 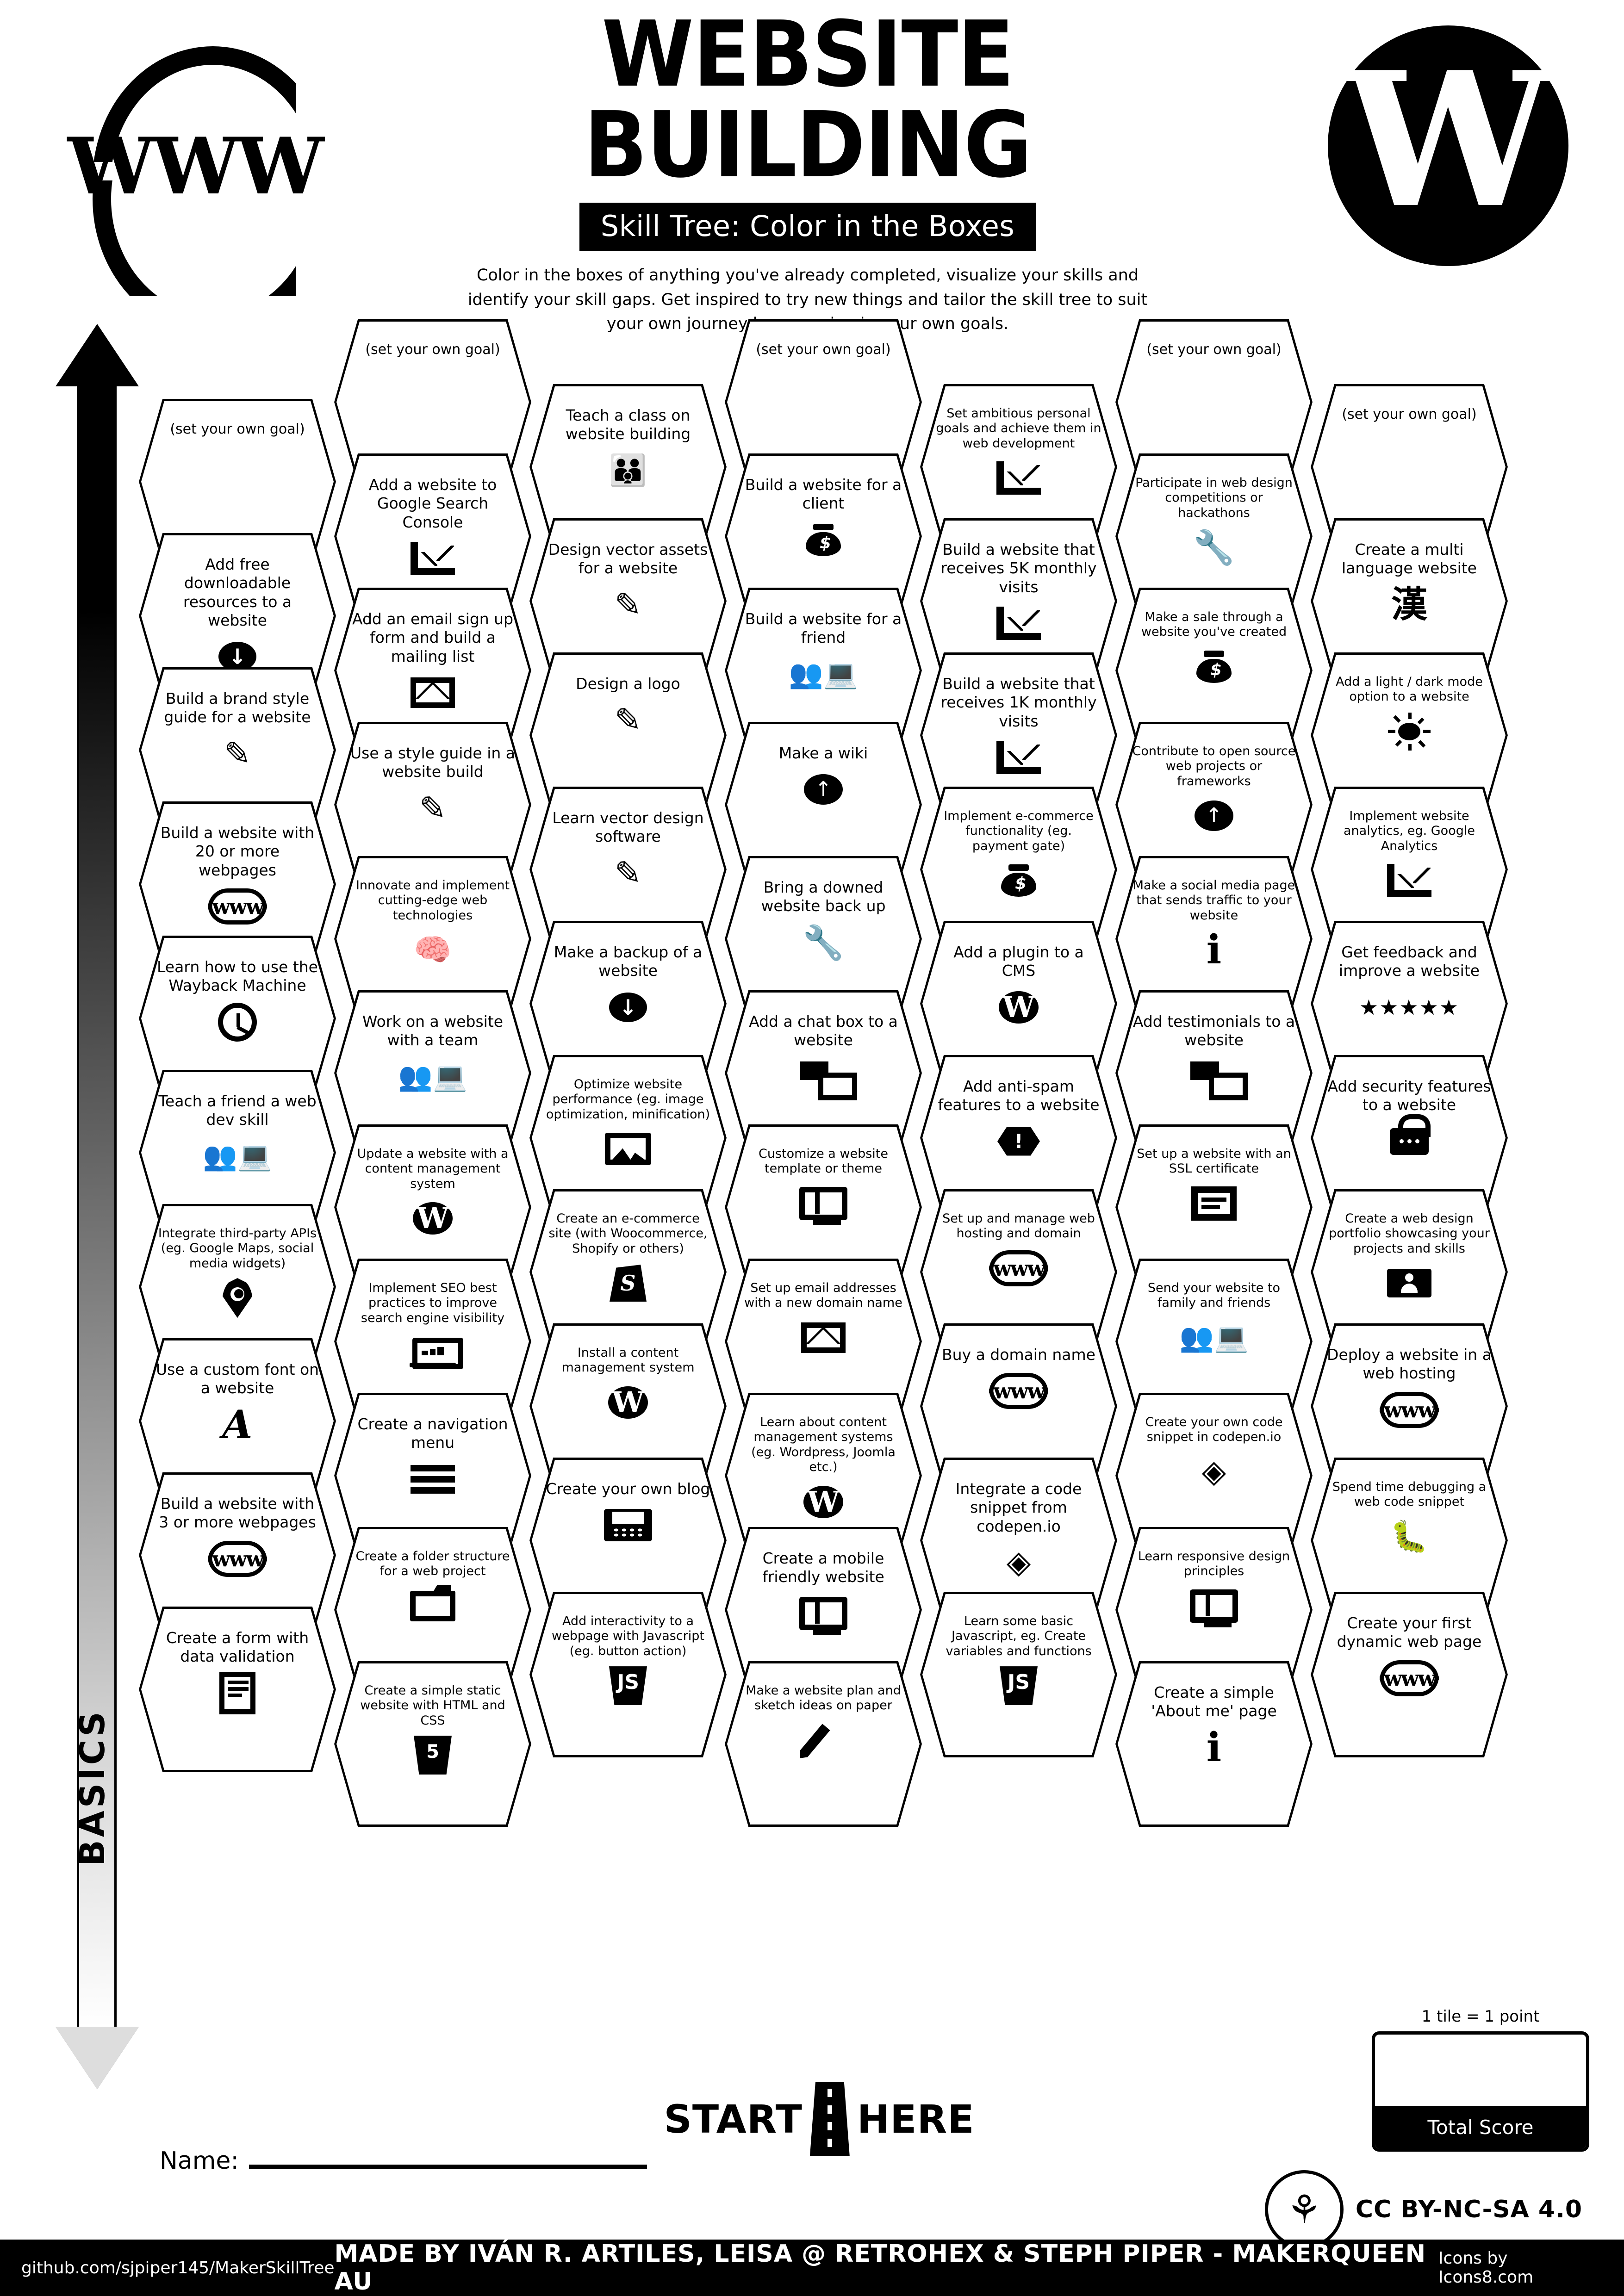 I want to click on tile-icon: 5, so click(x=433, y=1755).